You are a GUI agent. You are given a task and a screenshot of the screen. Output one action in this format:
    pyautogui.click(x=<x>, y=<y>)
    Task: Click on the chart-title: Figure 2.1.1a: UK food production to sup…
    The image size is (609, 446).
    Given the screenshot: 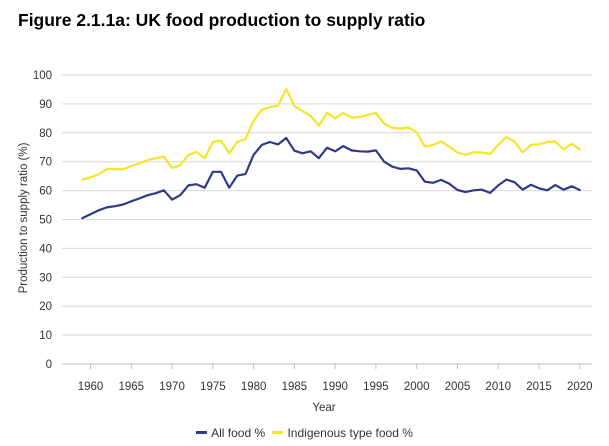 What is the action you would take?
    pyautogui.click(x=222, y=20)
    